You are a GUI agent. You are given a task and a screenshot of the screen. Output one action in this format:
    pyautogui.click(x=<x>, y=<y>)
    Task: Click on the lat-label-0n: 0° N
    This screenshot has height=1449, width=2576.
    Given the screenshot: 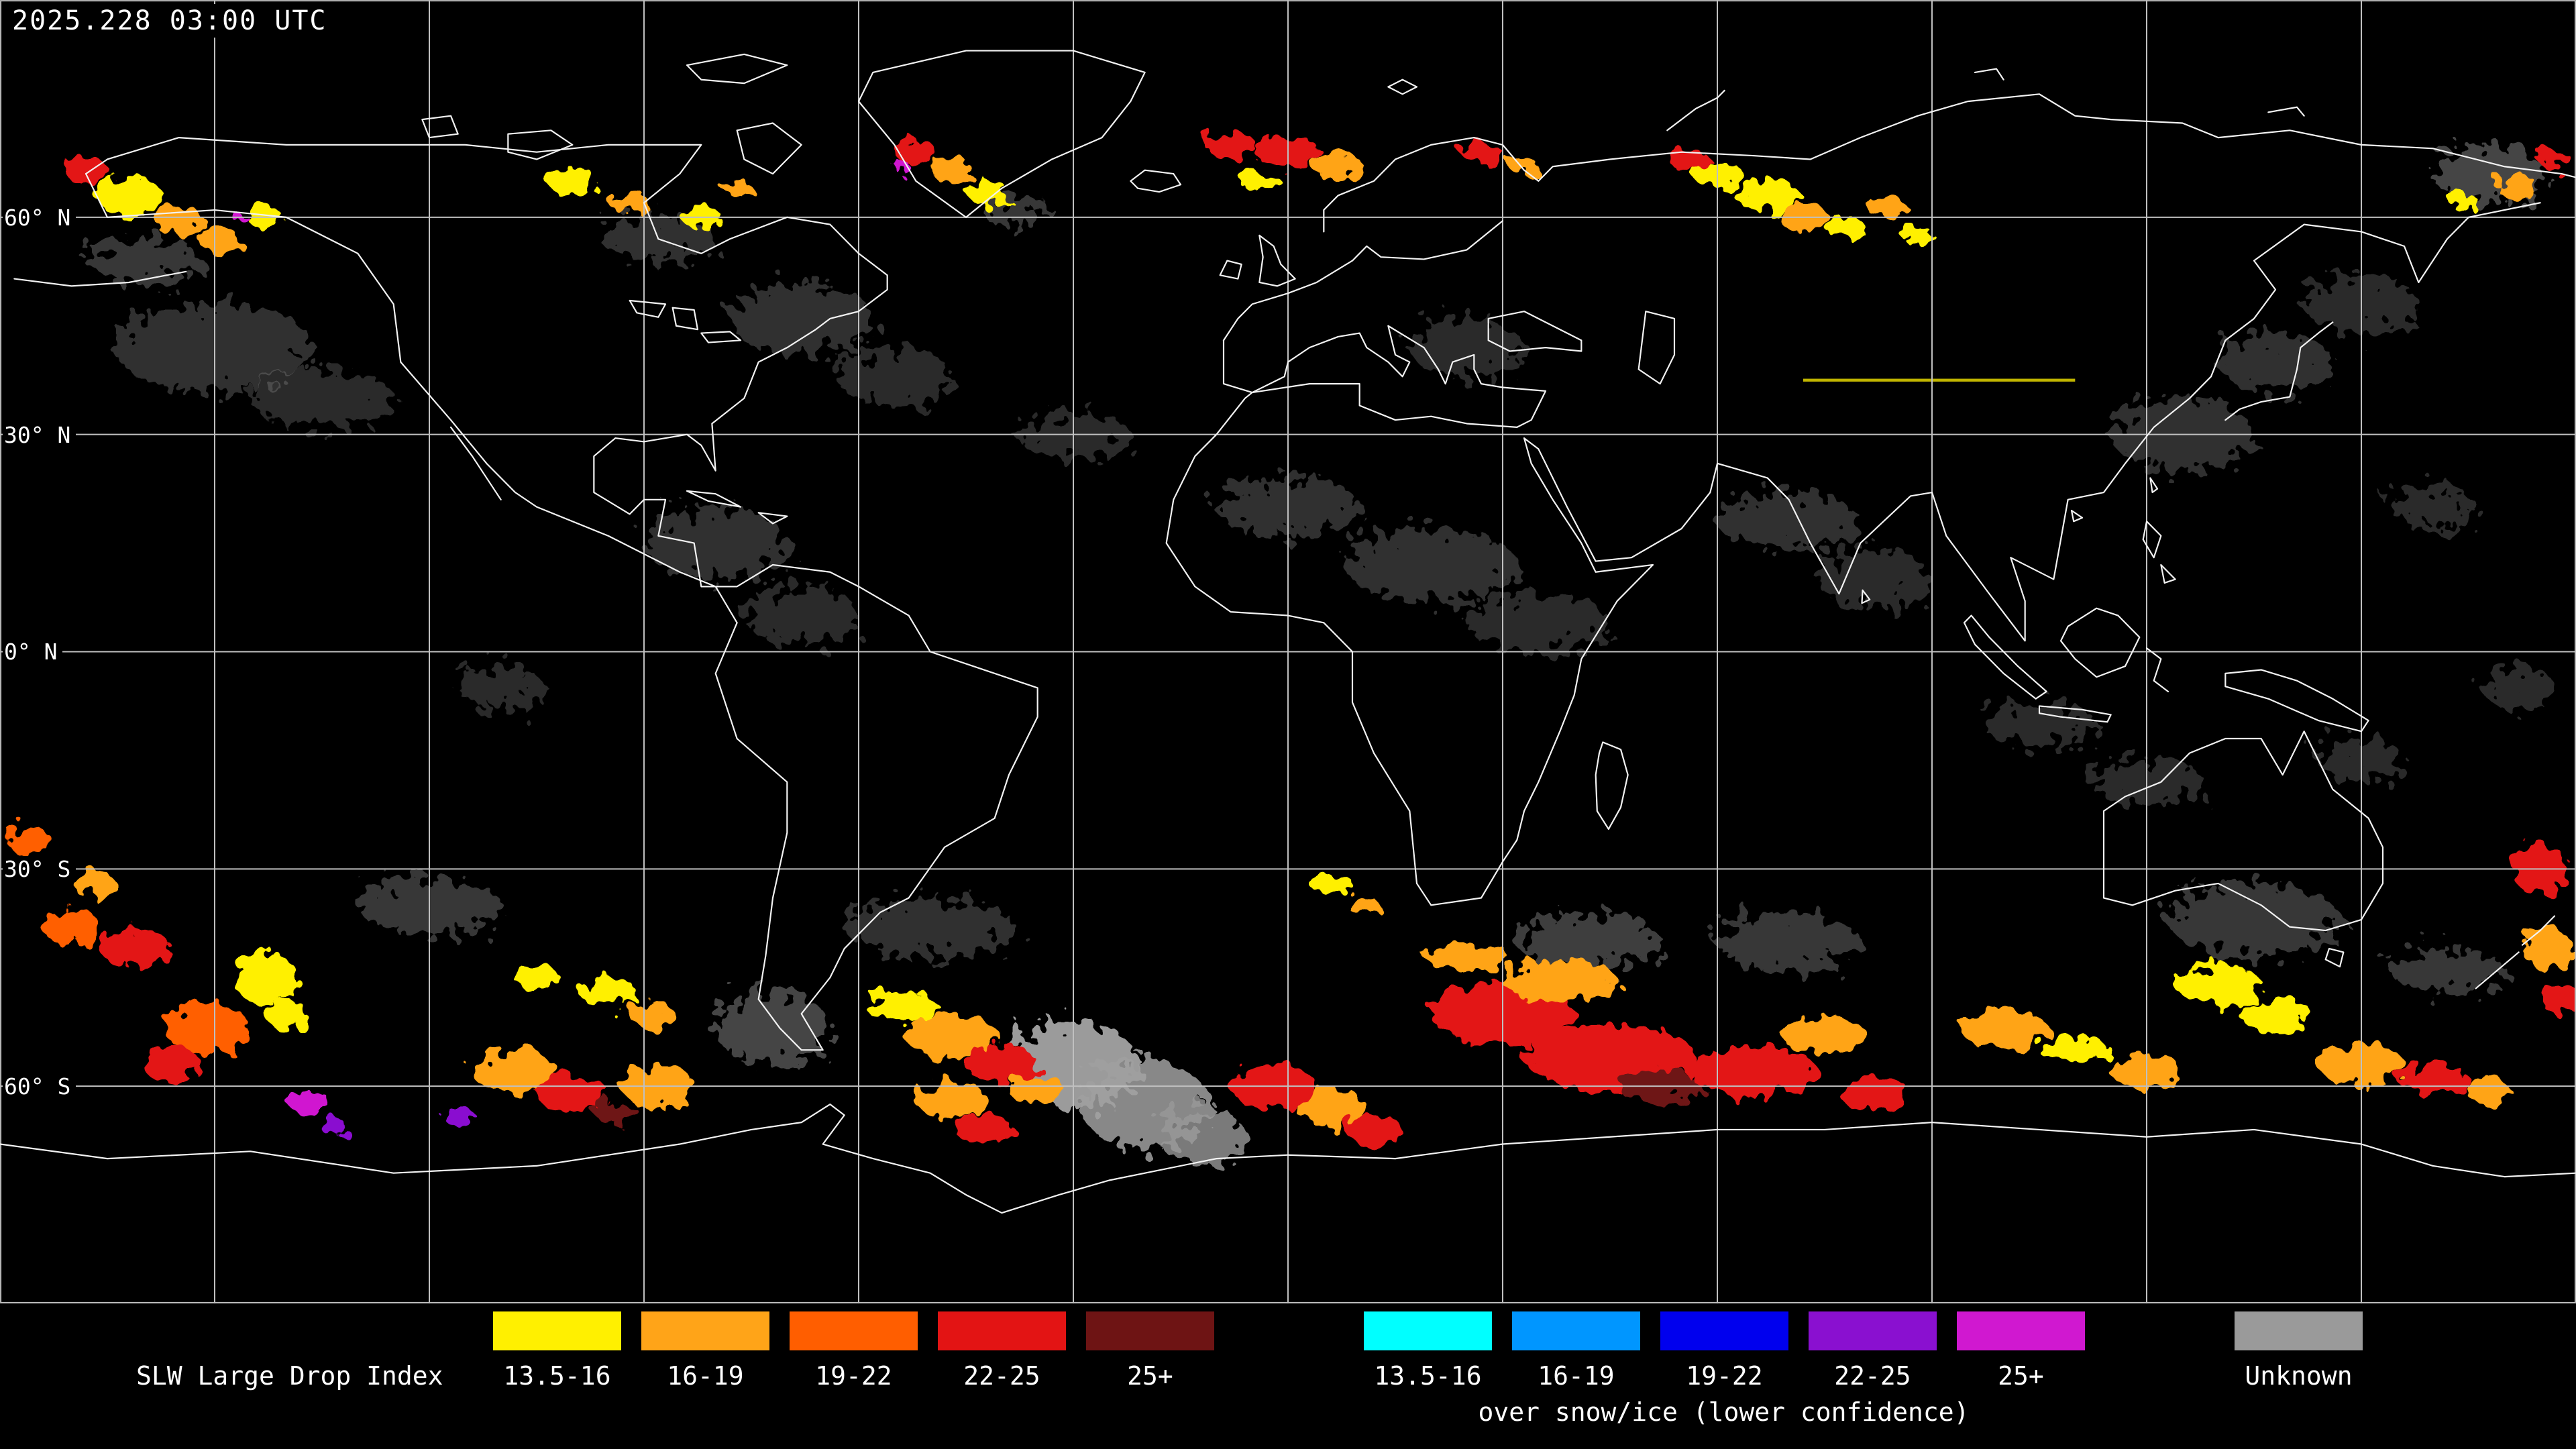 What is the action you would take?
    pyautogui.click(x=33, y=652)
    